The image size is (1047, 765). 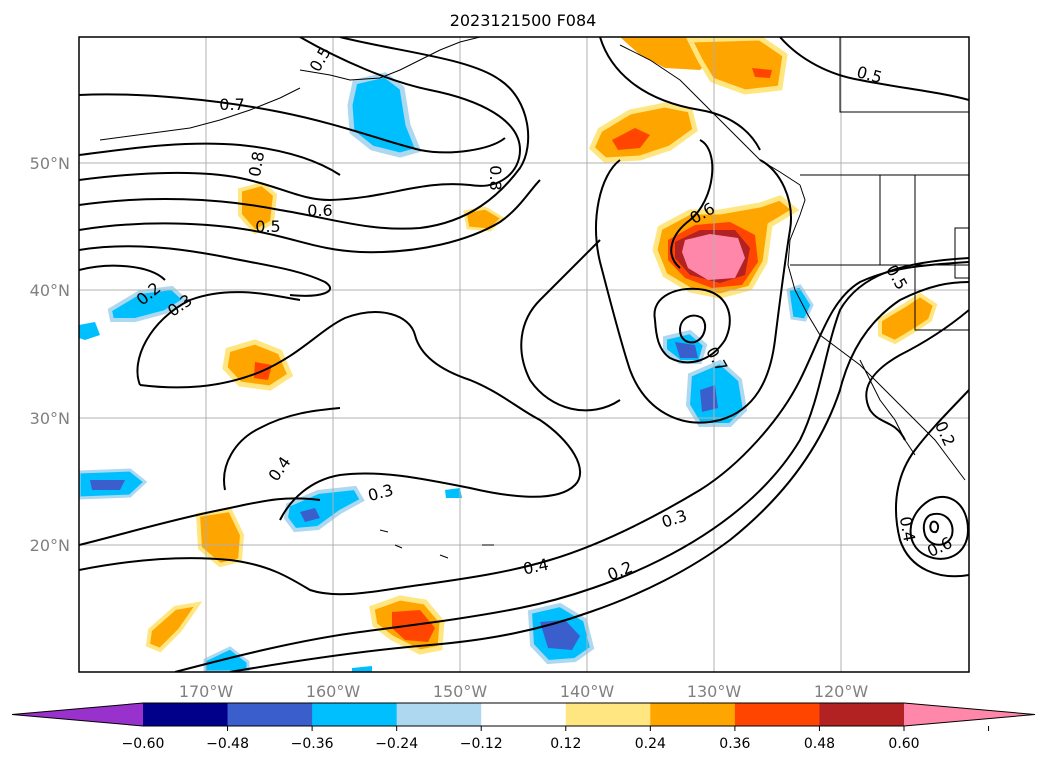 I want to click on colorbar-tick-label: −0.48, so click(x=227, y=744).